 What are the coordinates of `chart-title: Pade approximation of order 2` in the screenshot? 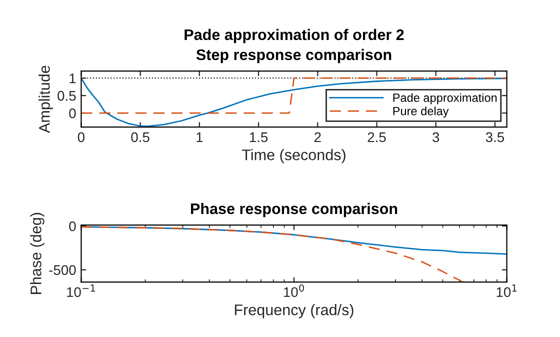 It's located at (294, 36).